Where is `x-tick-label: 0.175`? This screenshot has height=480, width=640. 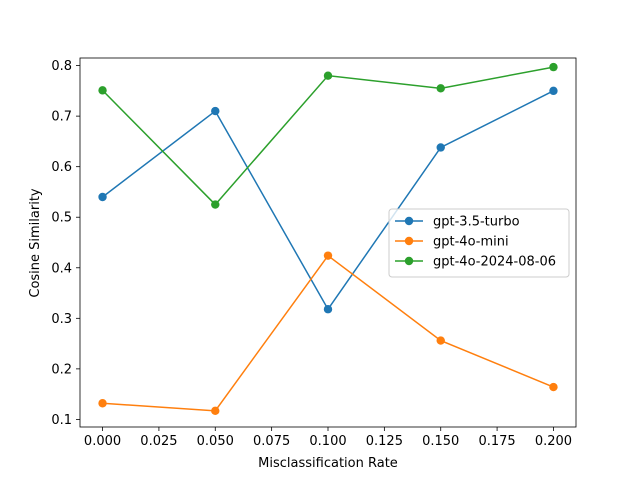 x-tick-label: 0.175 is located at coordinates (496, 441).